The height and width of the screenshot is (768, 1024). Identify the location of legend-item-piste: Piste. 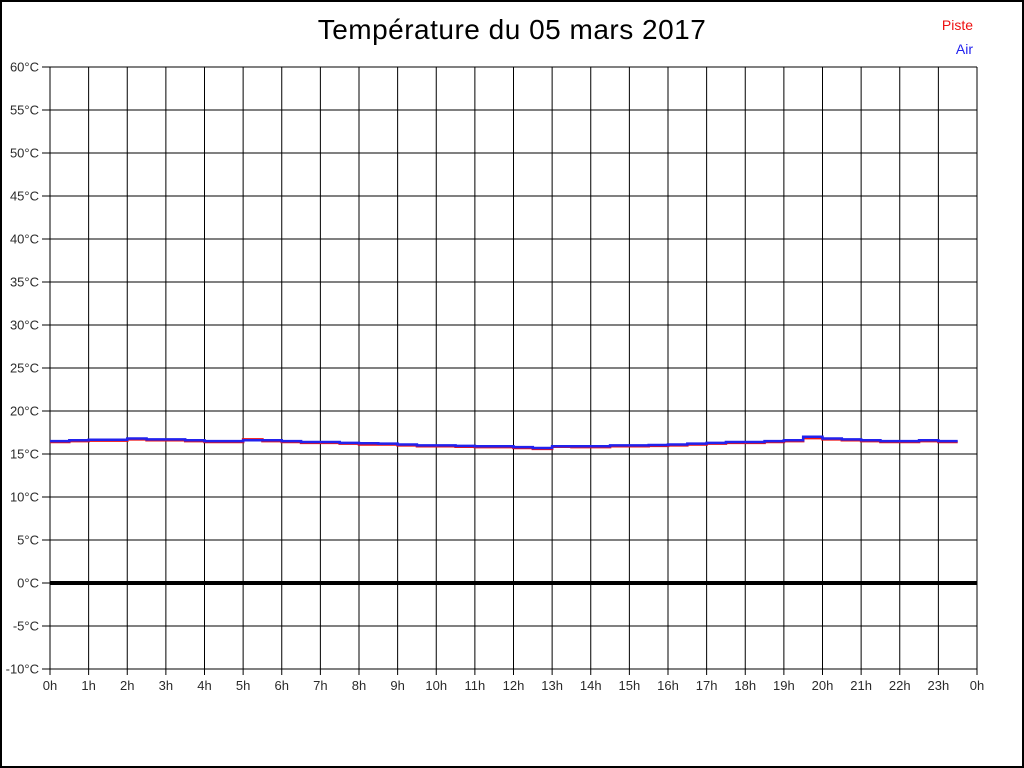
(957, 25).